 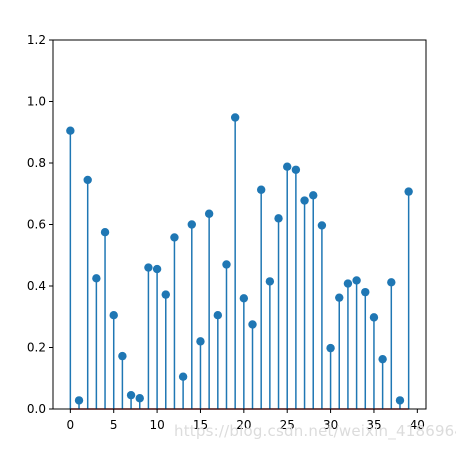 What do you see at coordinates (71, 425) in the screenshot?
I see `x-tick-label: 0` at bounding box center [71, 425].